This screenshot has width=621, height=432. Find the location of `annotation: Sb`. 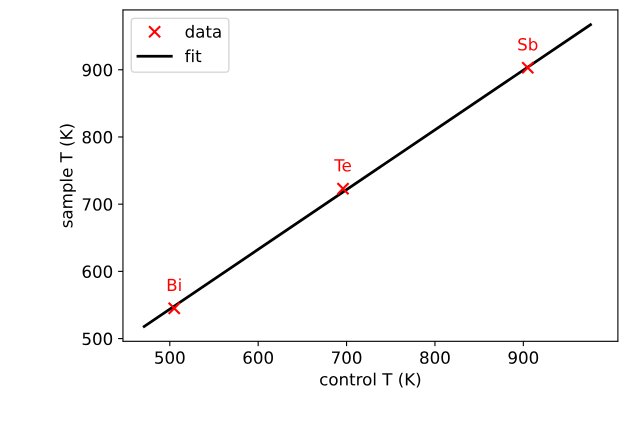

annotation: Sb is located at coordinates (528, 44).